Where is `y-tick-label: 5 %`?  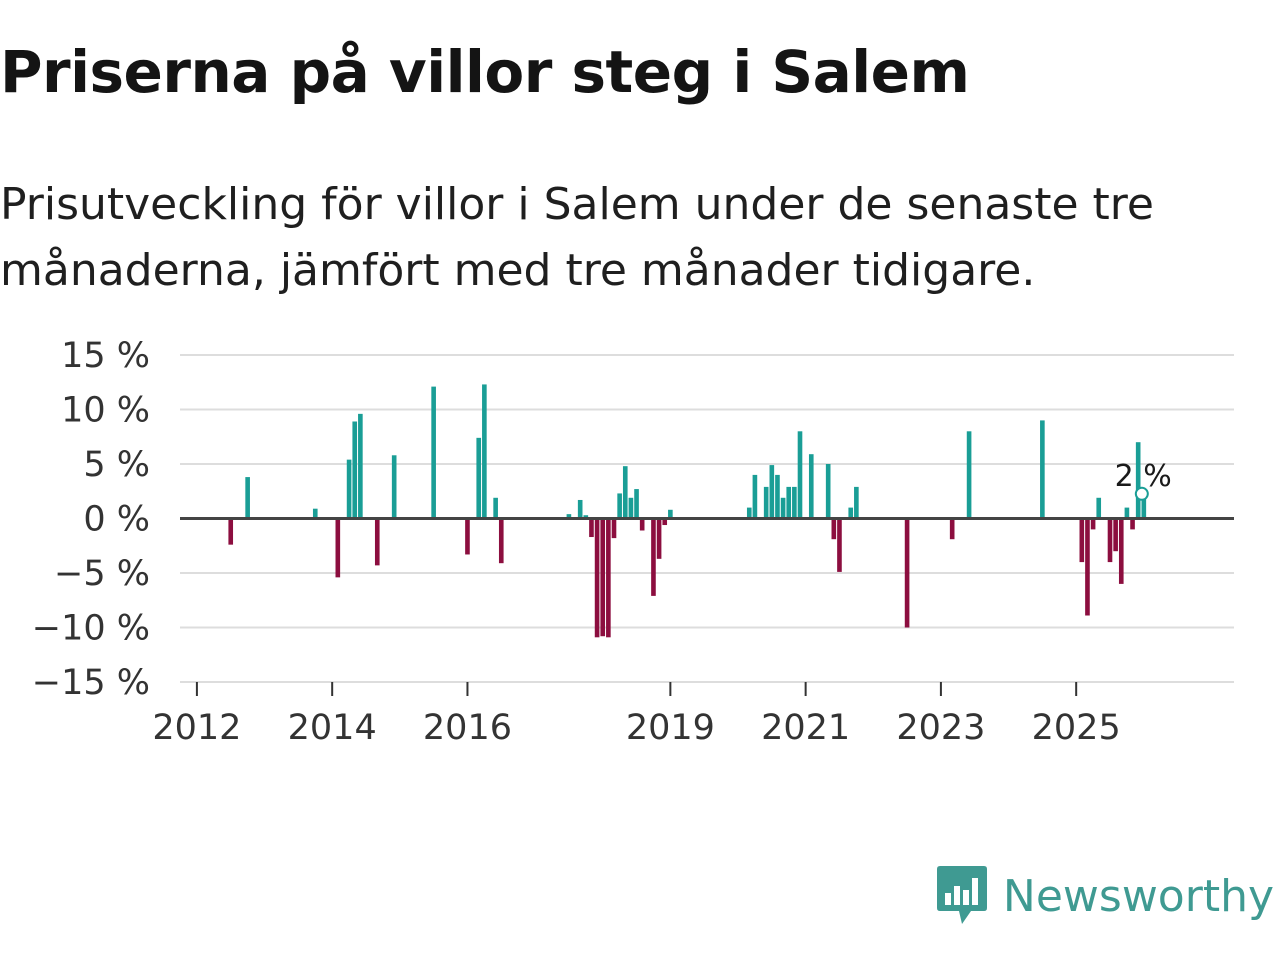
y-tick-label: 5 % is located at coordinates (116, 465).